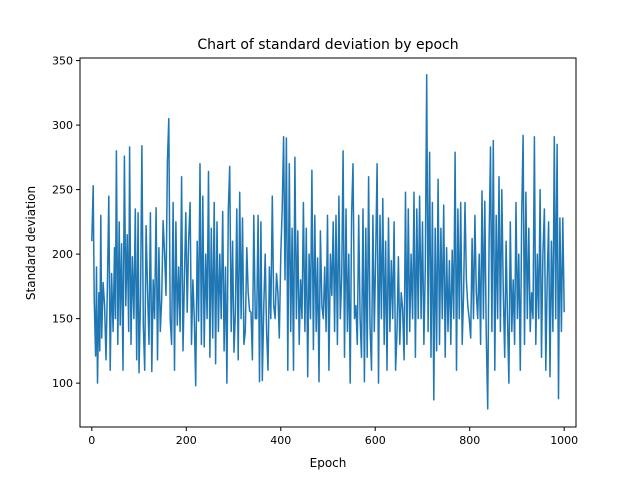 The width and height of the screenshot is (640, 480). I want to click on x-tick-label: 800, so click(469, 440).